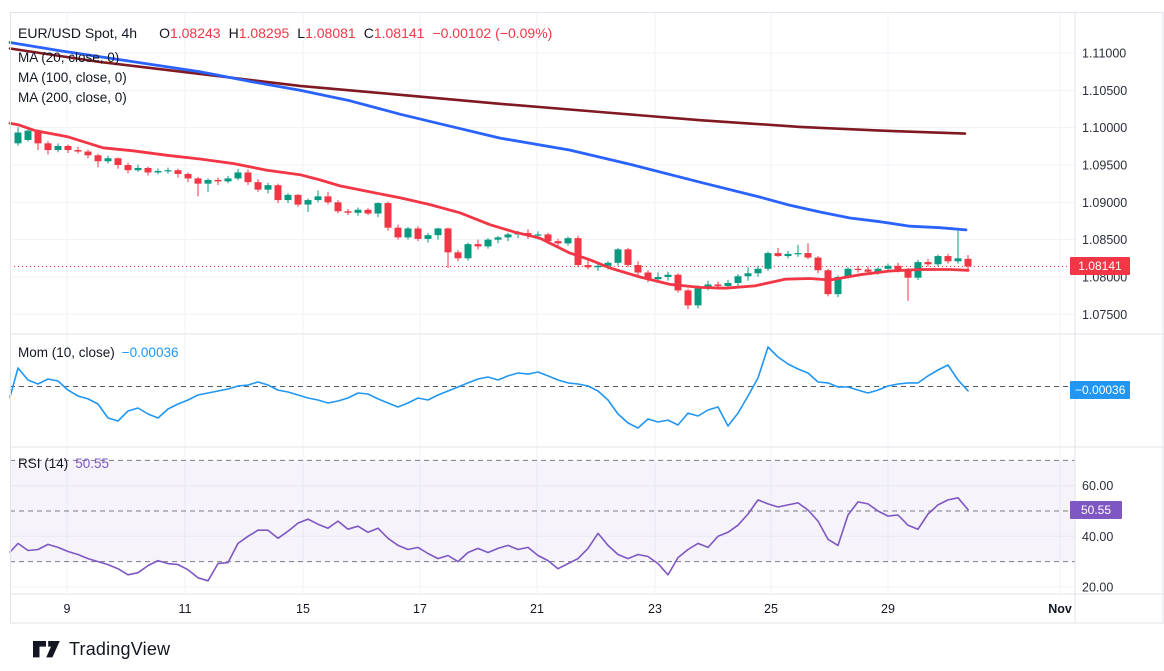 The image size is (1164, 671). I want to click on time-axis-label: 21, so click(537, 609).